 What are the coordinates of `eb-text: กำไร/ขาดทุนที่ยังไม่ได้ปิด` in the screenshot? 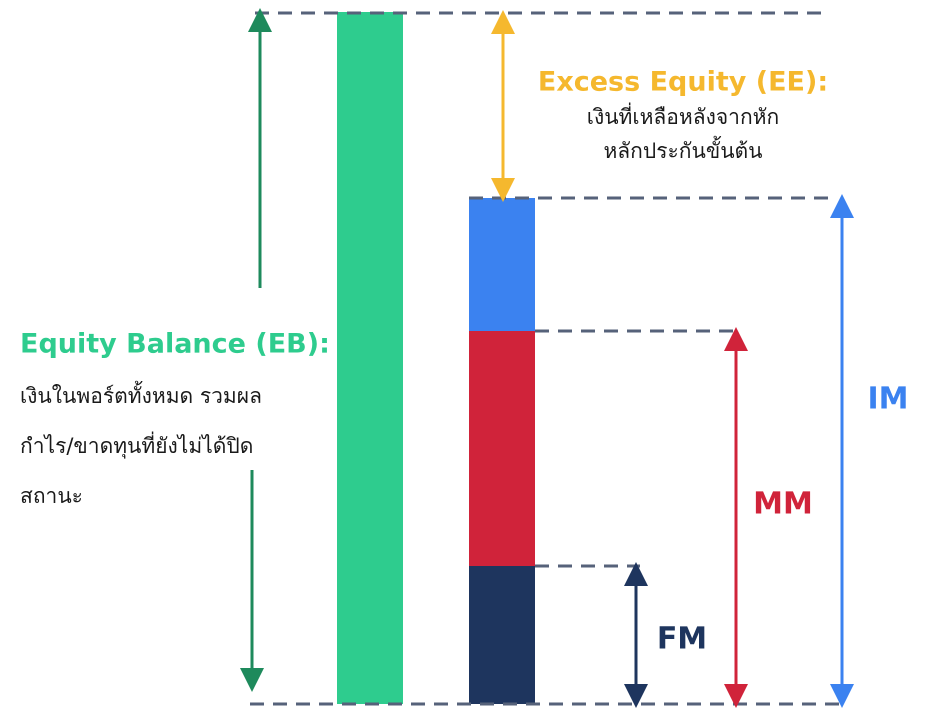 It's located at (136, 445).